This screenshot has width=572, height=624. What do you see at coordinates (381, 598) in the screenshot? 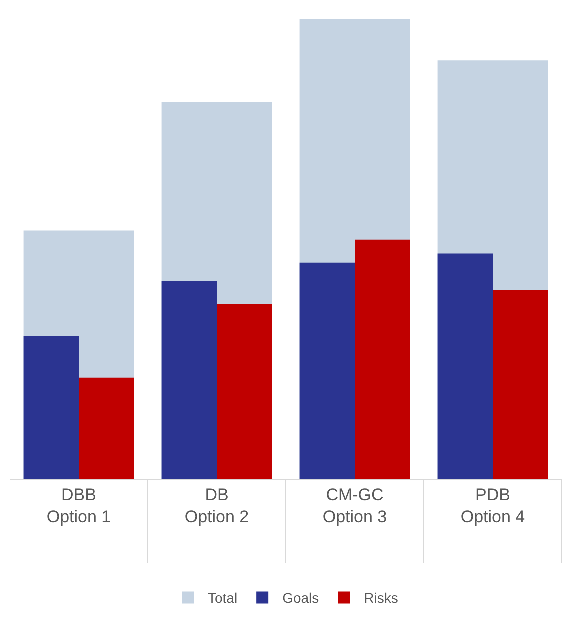
I see `legend-label: Risks` at bounding box center [381, 598].